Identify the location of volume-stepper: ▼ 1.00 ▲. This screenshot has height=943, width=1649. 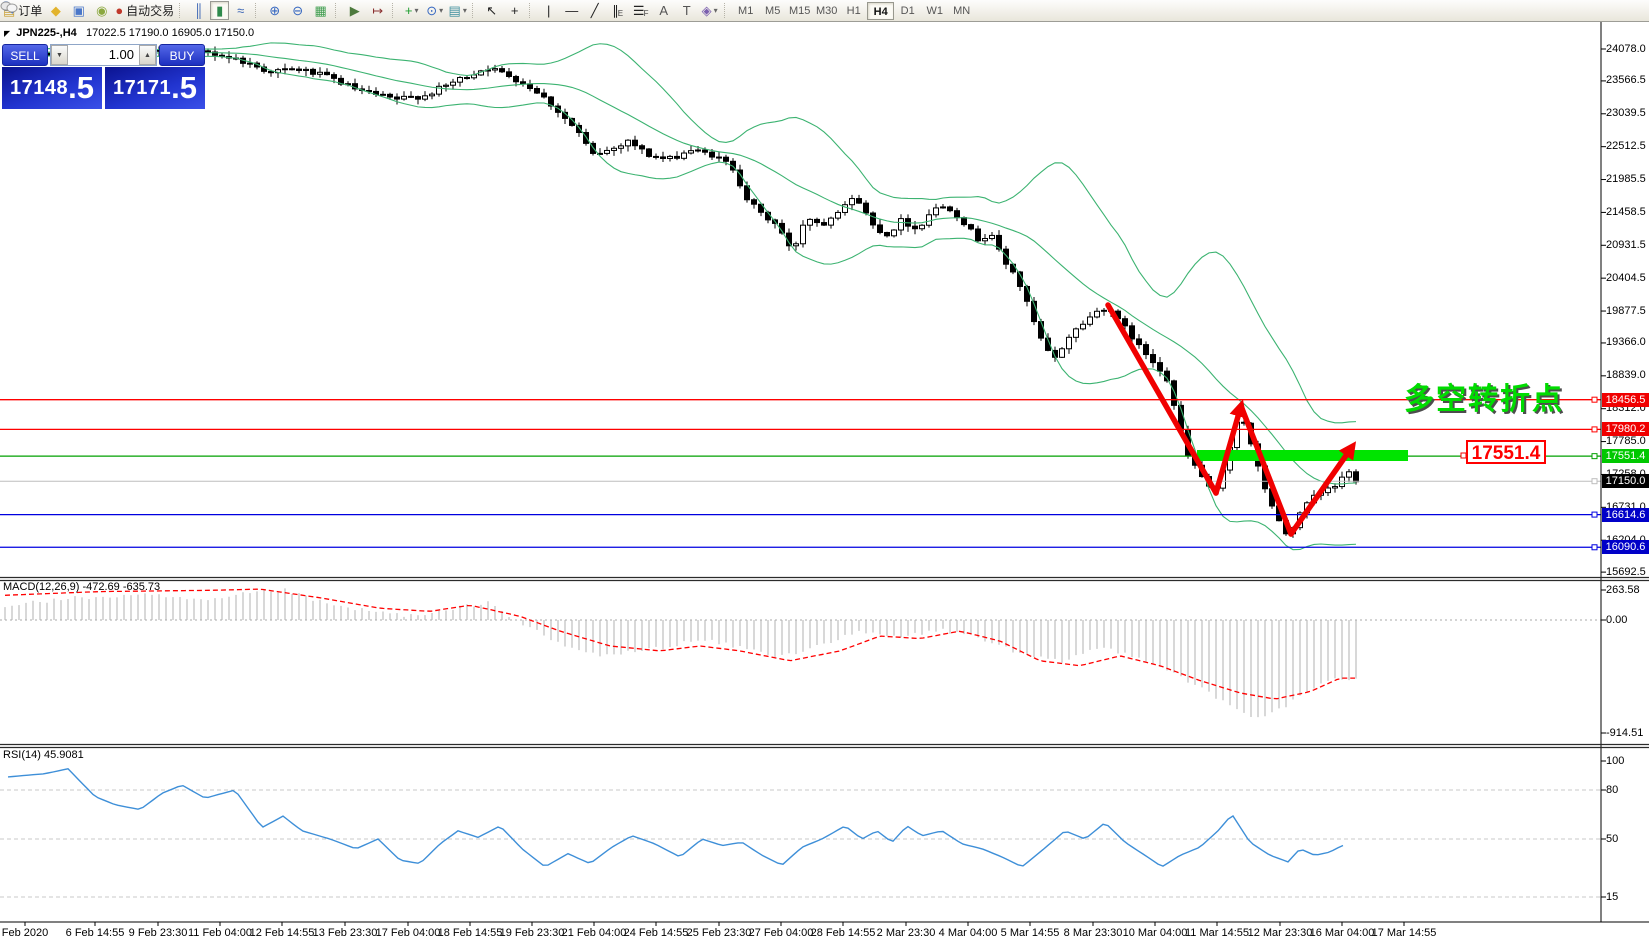
(103, 55).